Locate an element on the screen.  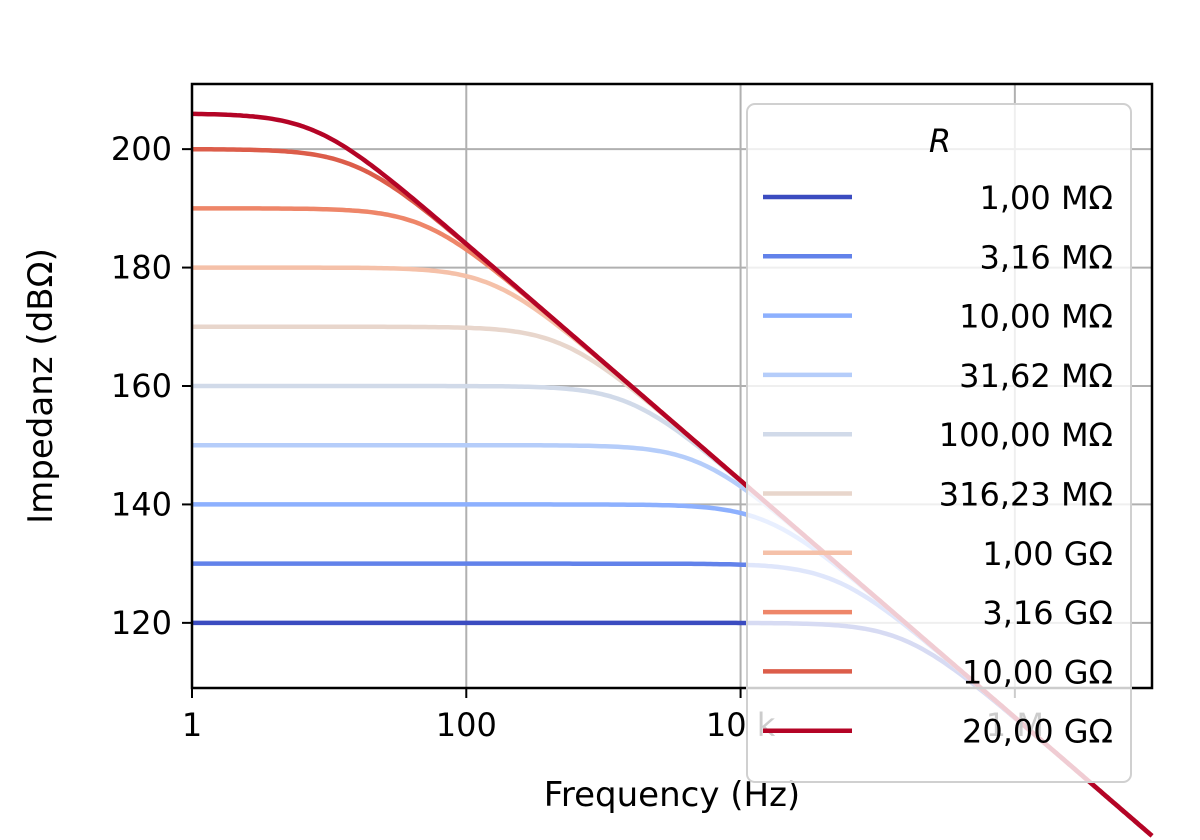
legend-label: 20,00 GΩ is located at coordinates (1037, 732).